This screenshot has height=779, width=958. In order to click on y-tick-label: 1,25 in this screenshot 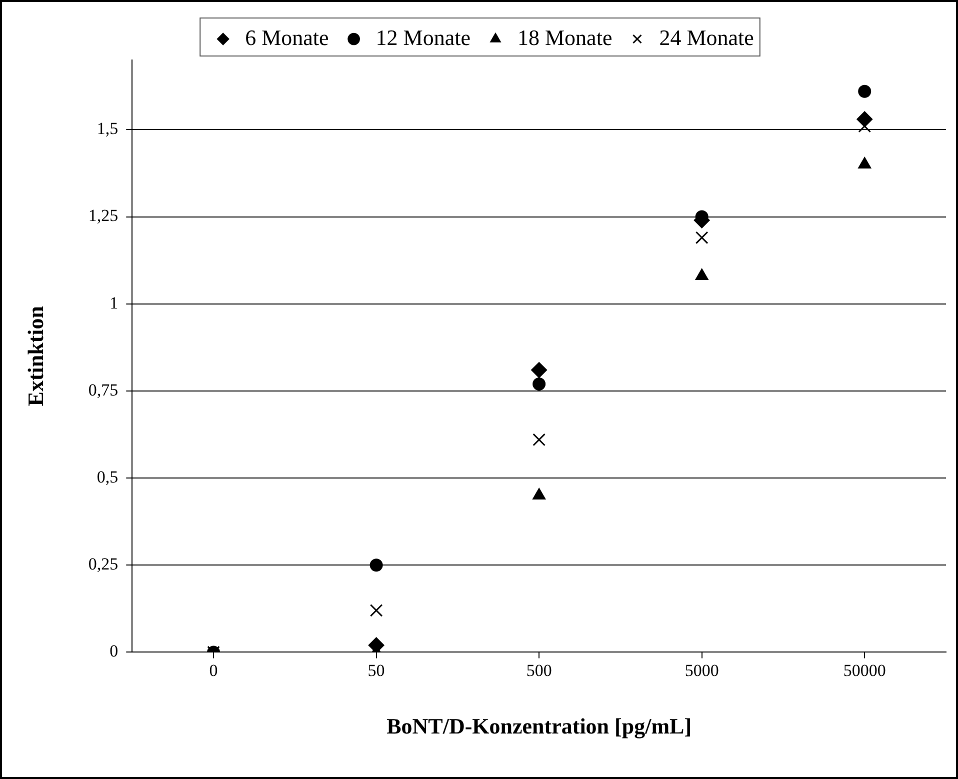, I will do `click(103, 216)`.